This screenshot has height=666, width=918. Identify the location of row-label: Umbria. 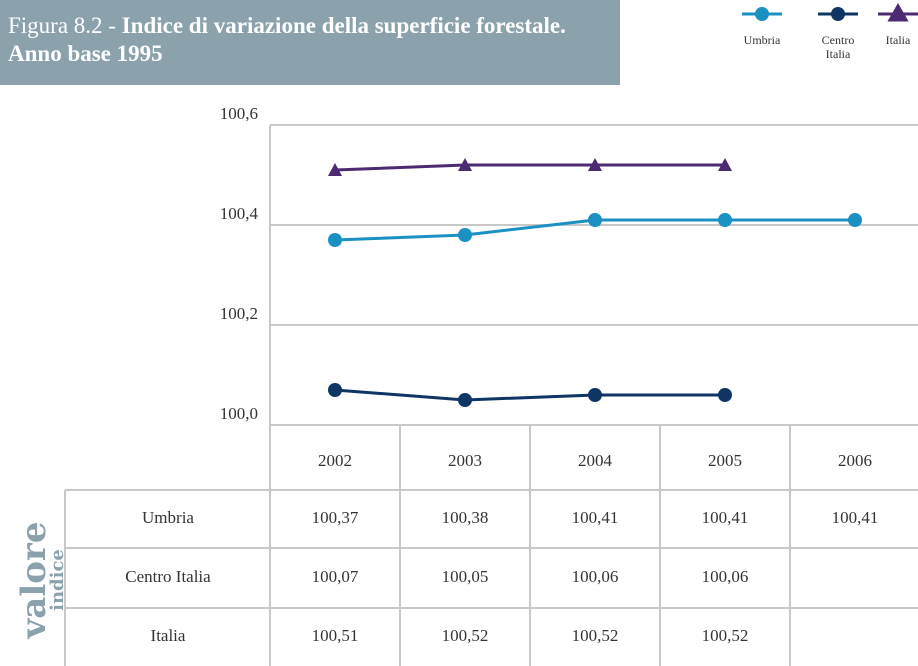
(168, 517).